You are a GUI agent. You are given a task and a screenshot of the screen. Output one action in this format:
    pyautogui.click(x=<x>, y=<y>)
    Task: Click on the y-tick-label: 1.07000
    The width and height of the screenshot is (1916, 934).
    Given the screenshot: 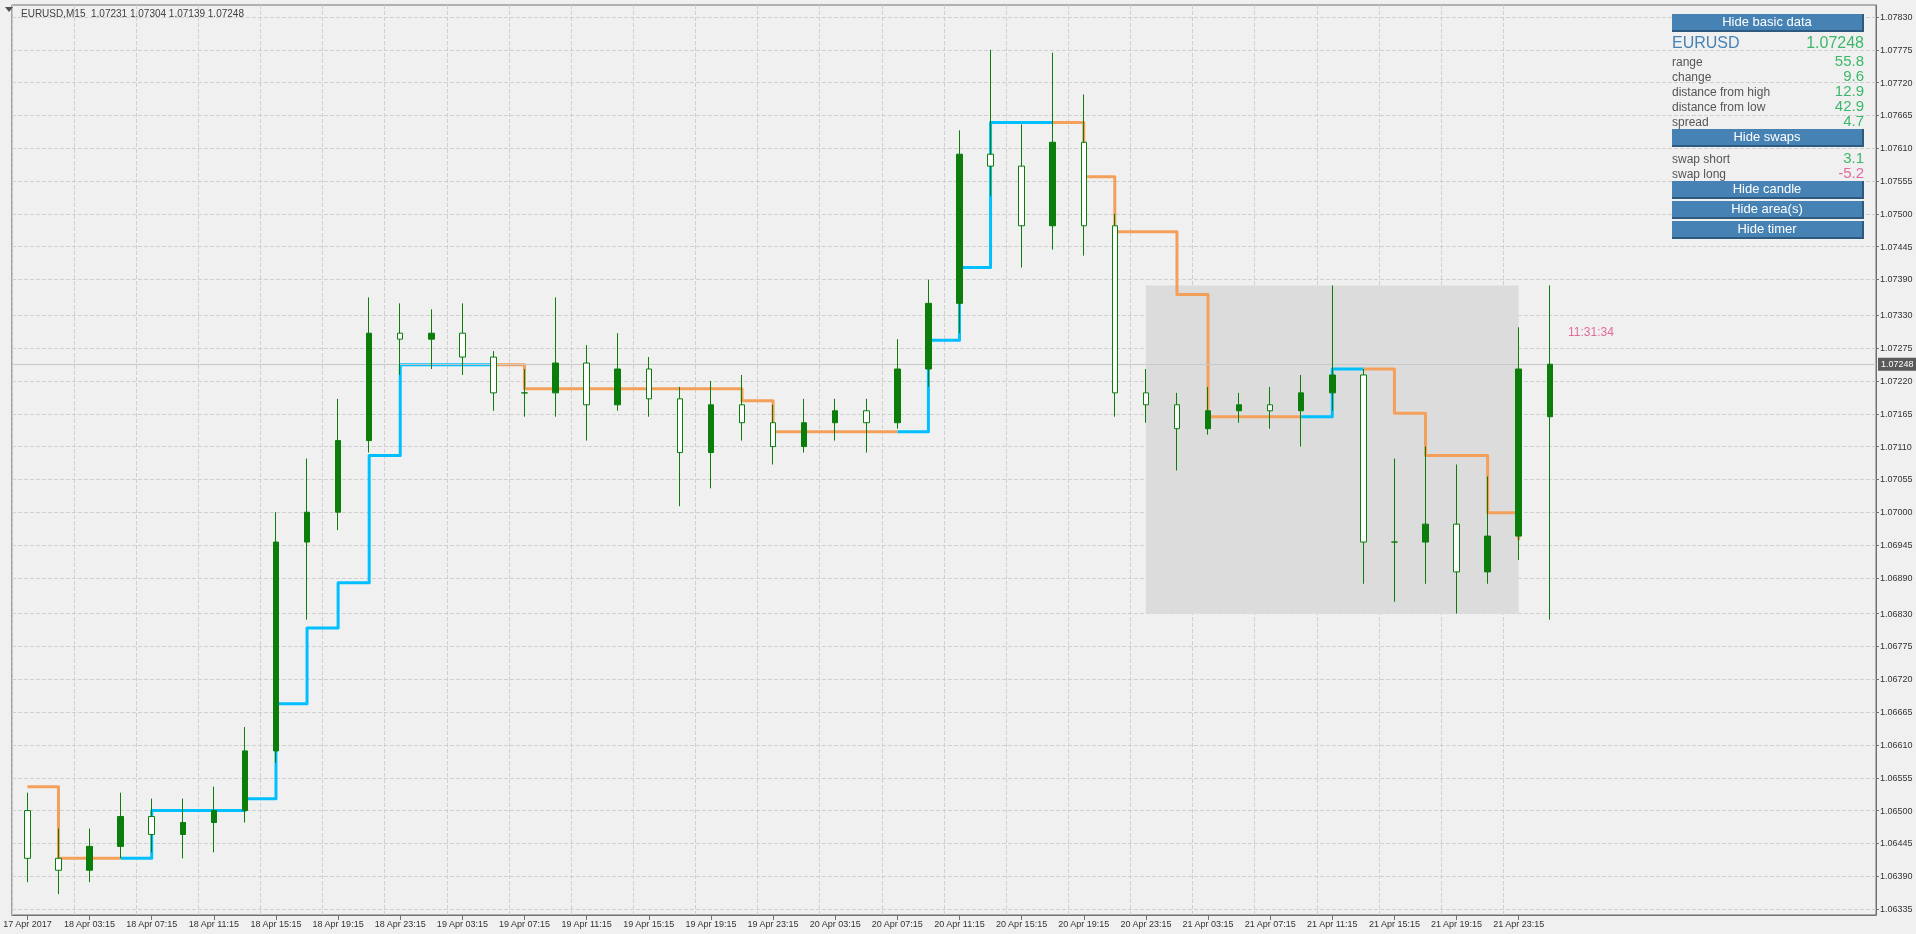 What is the action you would take?
    pyautogui.click(x=1896, y=512)
    